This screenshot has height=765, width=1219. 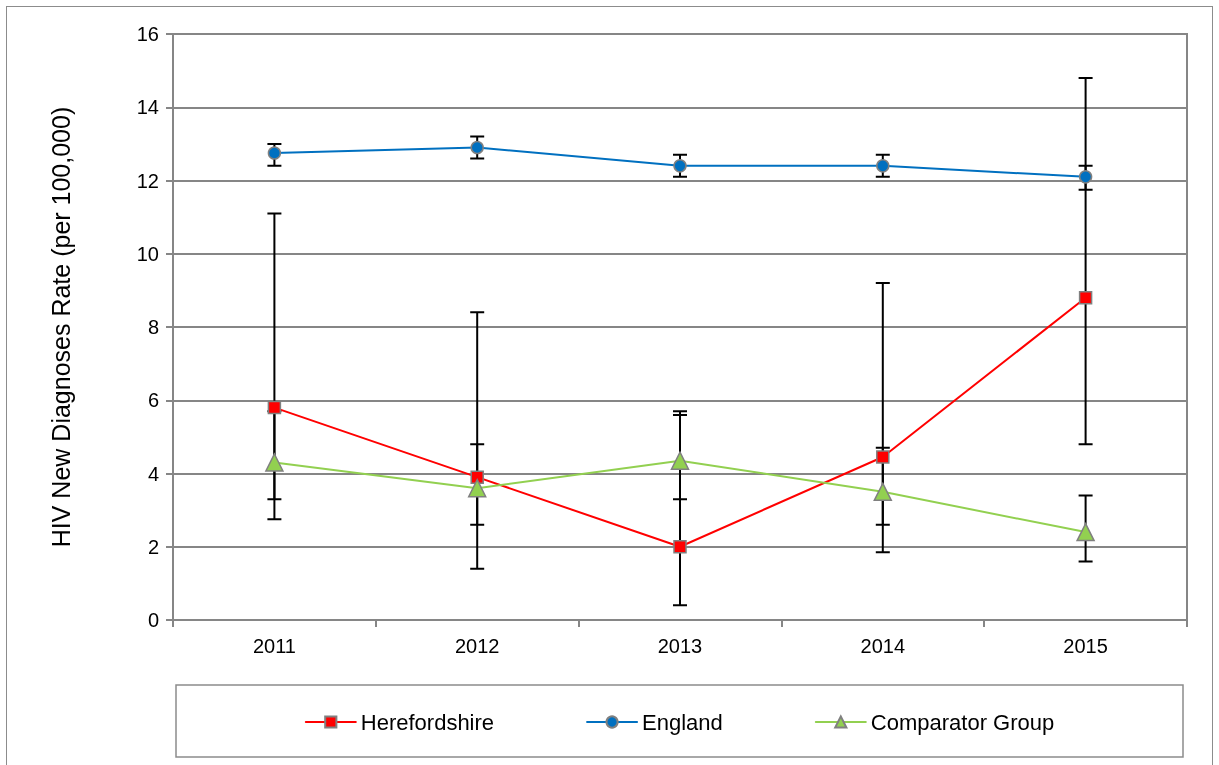 I want to click on y-tick-label: 0, so click(x=153, y=620).